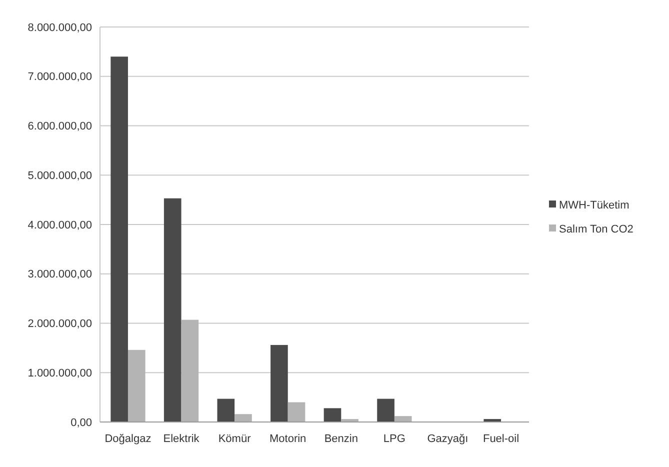 The height and width of the screenshot is (467, 669). Describe the element at coordinates (60, 28) in the screenshot. I see `y-tick-label: 8.000.000,00` at that location.